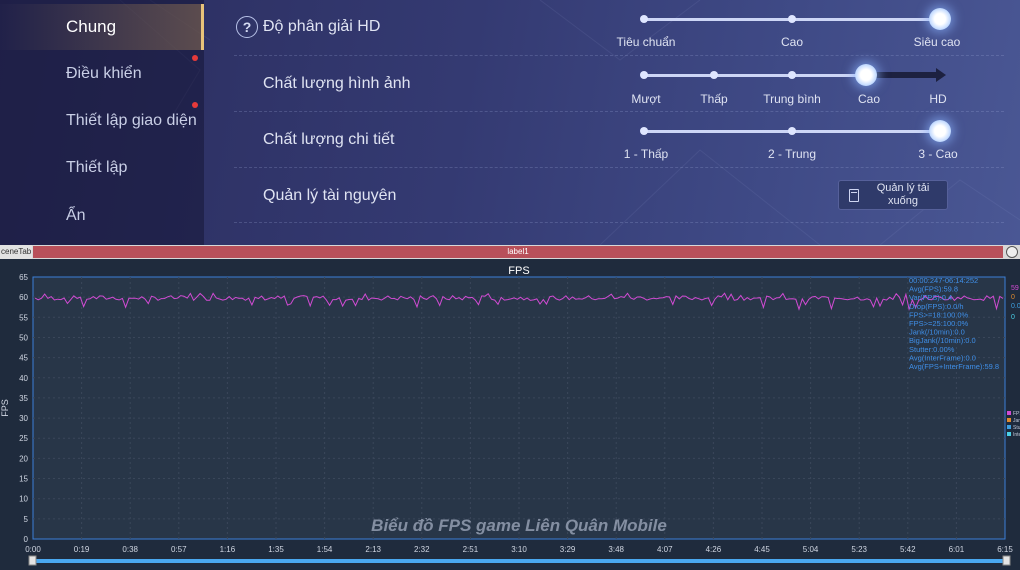 This screenshot has height=570, width=1020. What do you see at coordinates (23, 337) in the screenshot?
I see `y-tick-label: 50` at bounding box center [23, 337].